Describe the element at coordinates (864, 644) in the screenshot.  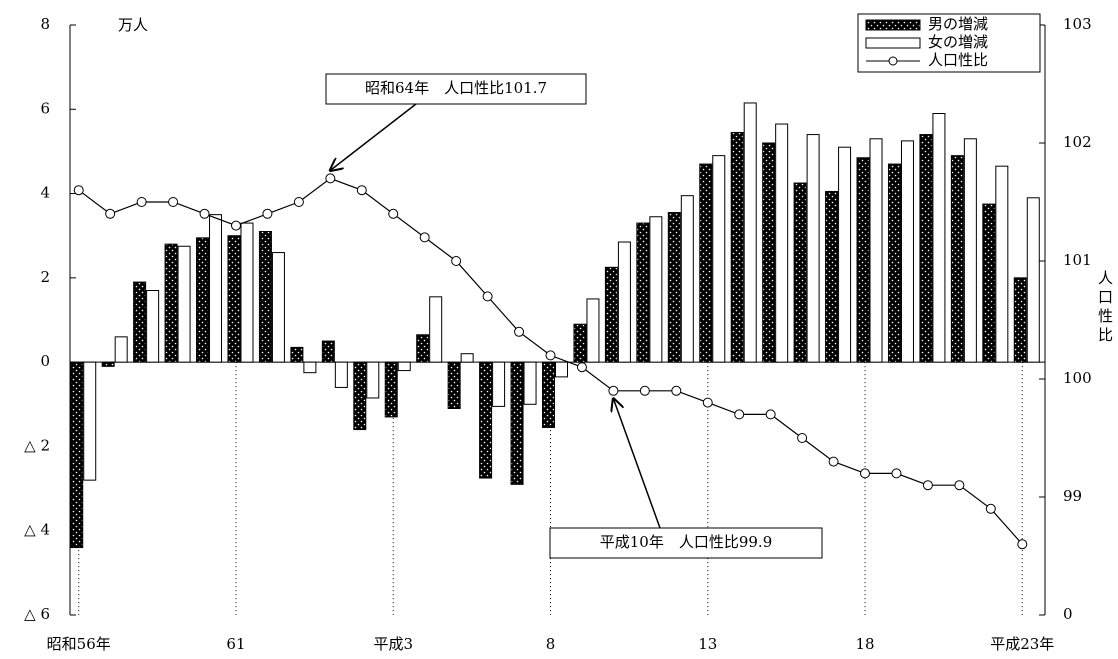
I see `x-tick-label: 18` at that location.